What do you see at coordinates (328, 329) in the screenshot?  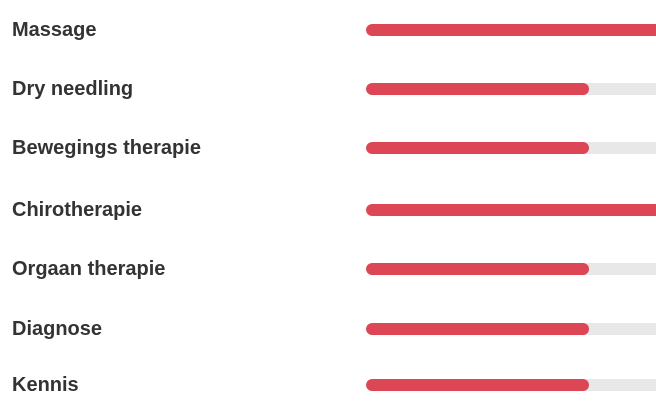 I see `skill-row-diagnose: Diagnose` at bounding box center [328, 329].